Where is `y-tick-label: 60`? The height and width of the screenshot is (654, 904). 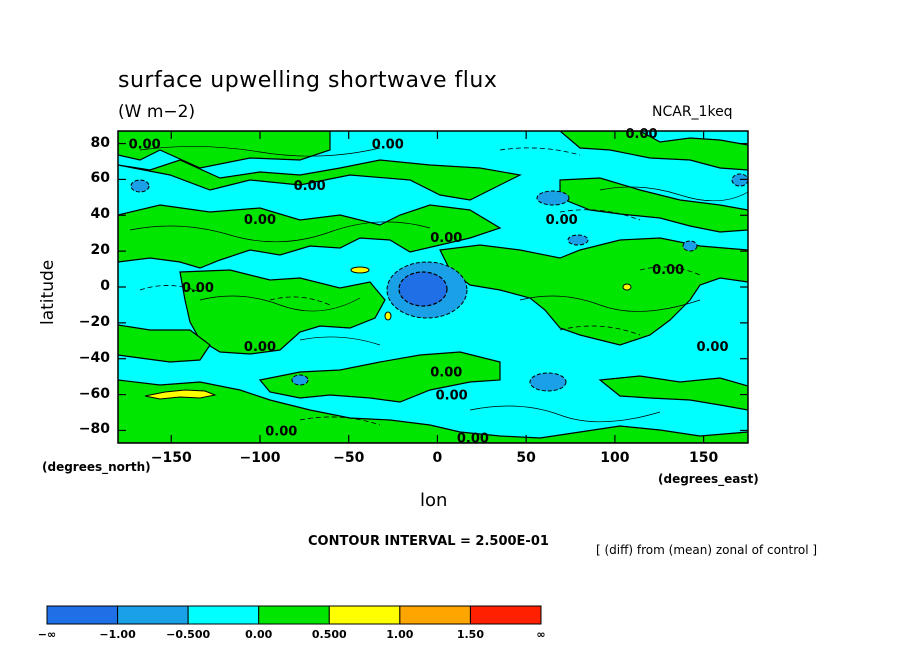 y-tick-label: 60 is located at coordinates (100, 178).